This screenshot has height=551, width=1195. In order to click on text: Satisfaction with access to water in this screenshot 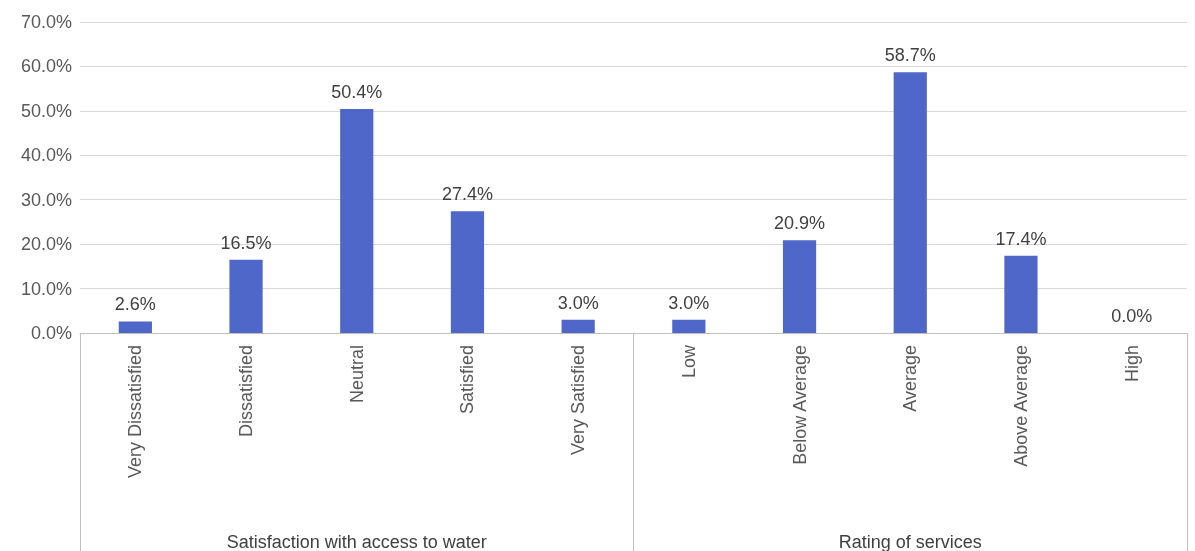, I will do `click(356, 541)`.